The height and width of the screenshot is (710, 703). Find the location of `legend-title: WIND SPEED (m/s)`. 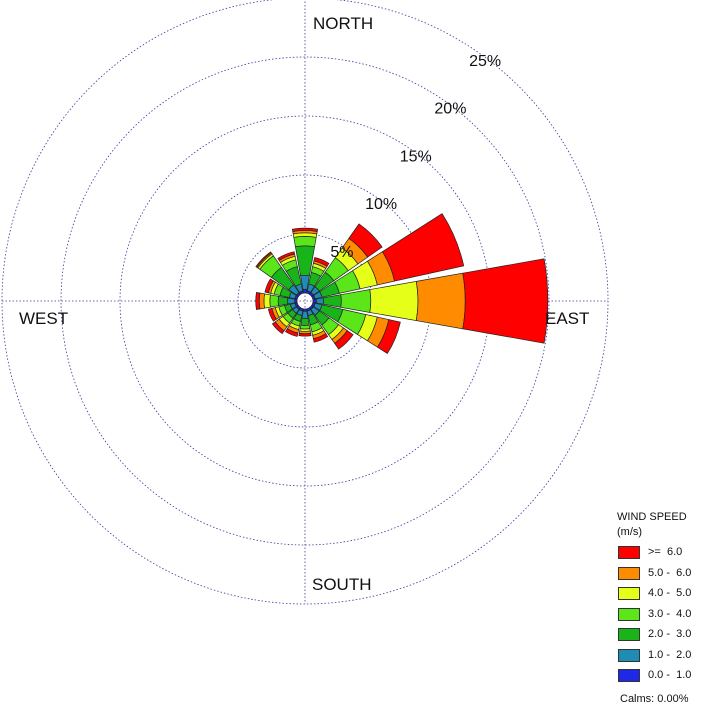

legend-title: WIND SPEED (m/s) is located at coordinates (652, 525).